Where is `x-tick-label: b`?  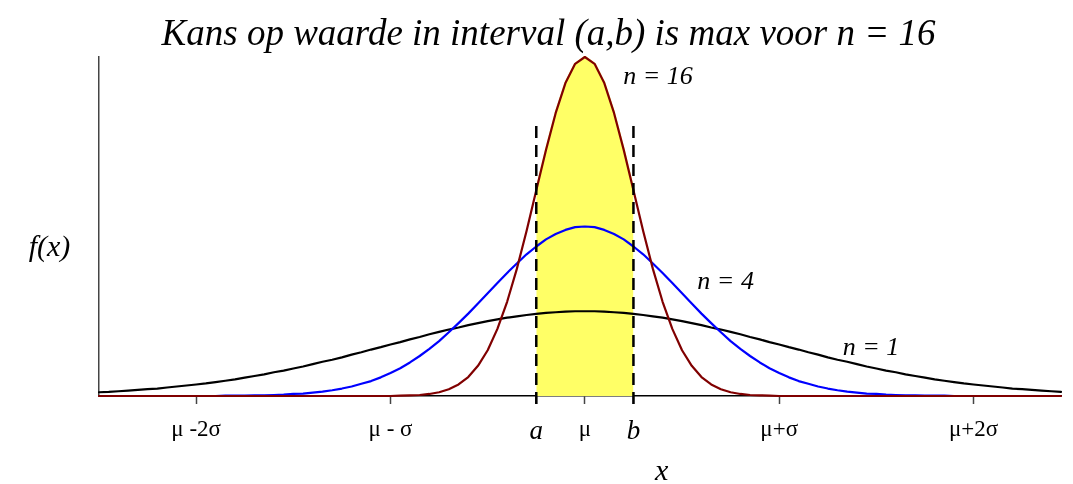
x-tick-label: b is located at coordinates (633, 430).